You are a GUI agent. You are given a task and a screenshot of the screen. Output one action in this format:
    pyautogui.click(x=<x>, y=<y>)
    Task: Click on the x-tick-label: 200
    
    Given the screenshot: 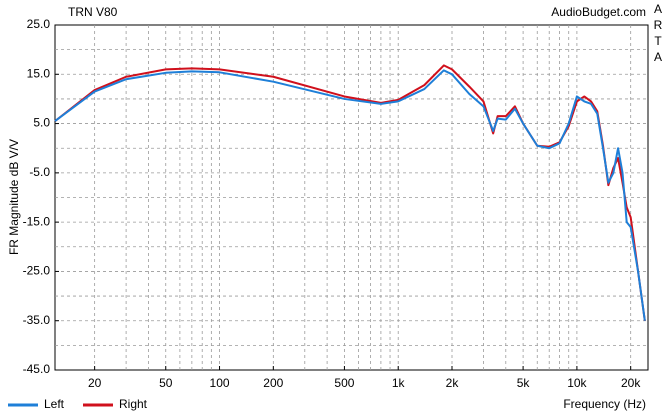 What is the action you would take?
    pyautogui.click(x=273, y=383)
    